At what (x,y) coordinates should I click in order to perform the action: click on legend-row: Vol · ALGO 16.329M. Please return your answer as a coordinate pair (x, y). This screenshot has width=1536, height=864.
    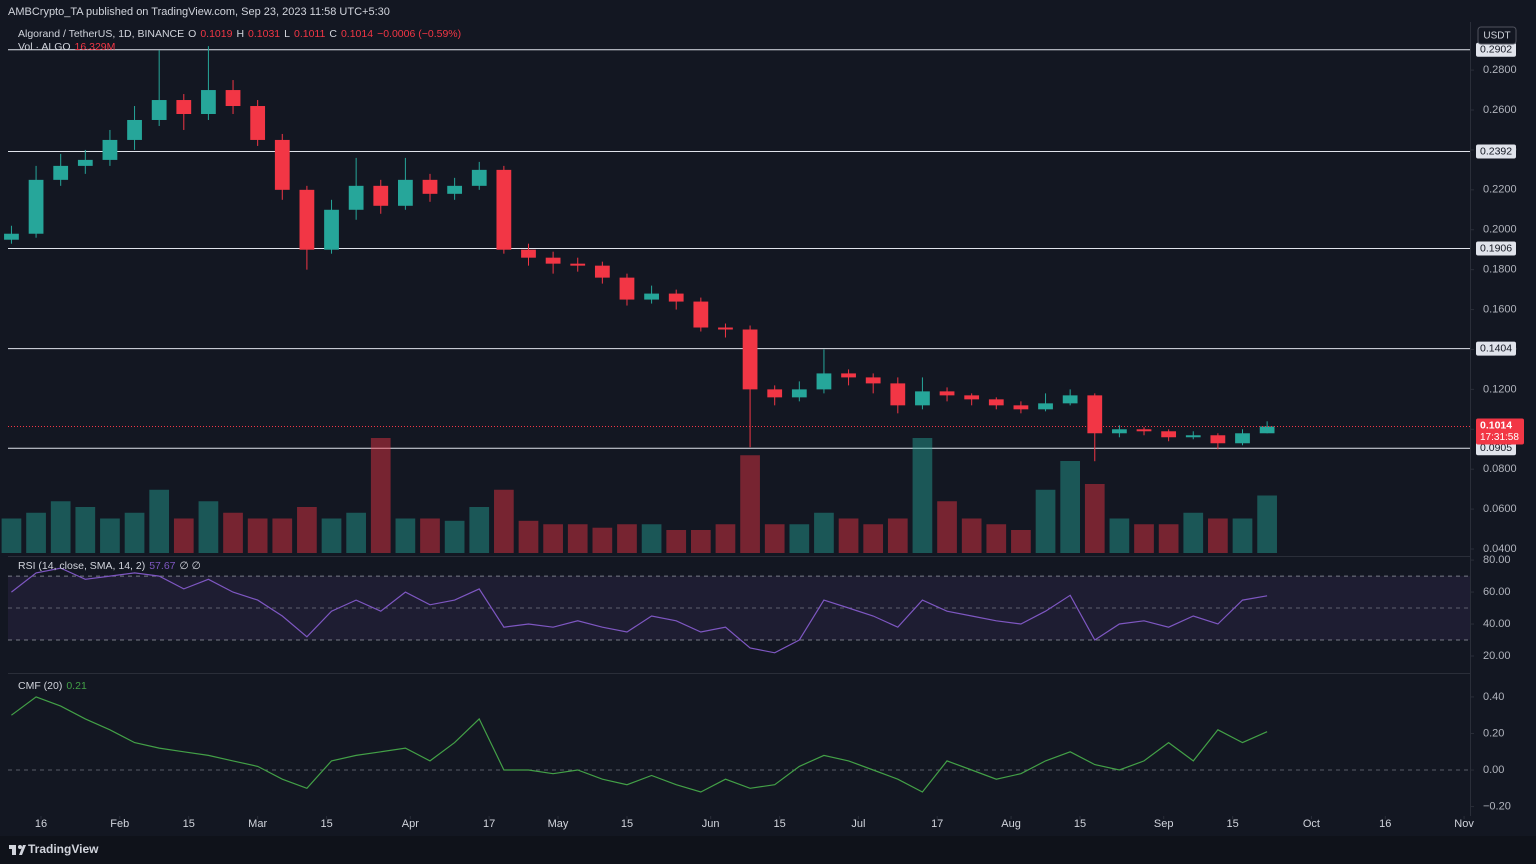
    Looking at the image, I should click on (66, 47).